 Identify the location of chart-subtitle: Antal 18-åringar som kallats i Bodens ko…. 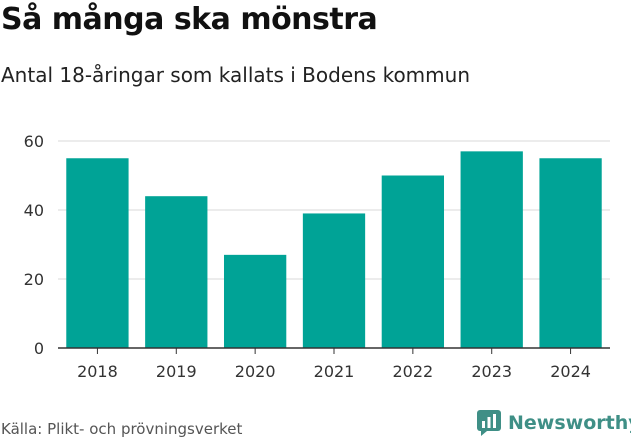
(235, 75).